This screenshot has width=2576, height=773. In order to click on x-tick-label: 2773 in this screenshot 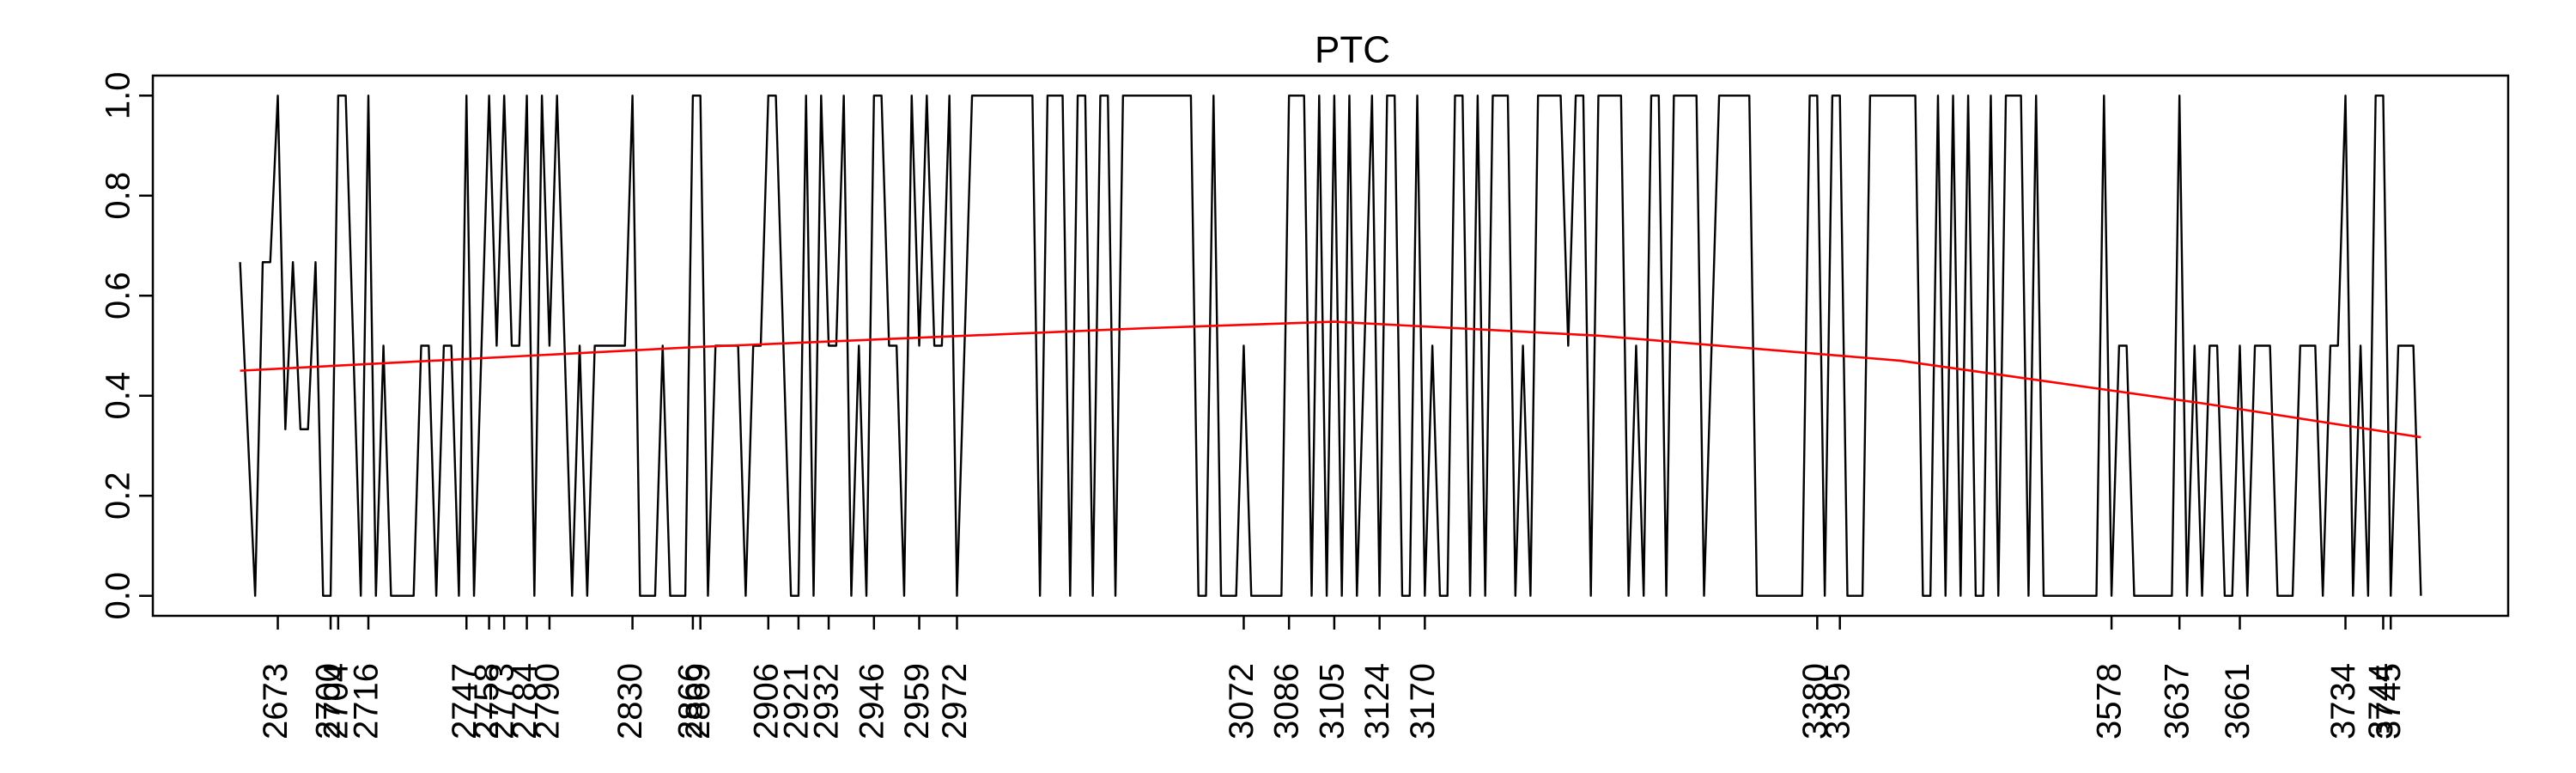, I will do `click(502, 701)`.